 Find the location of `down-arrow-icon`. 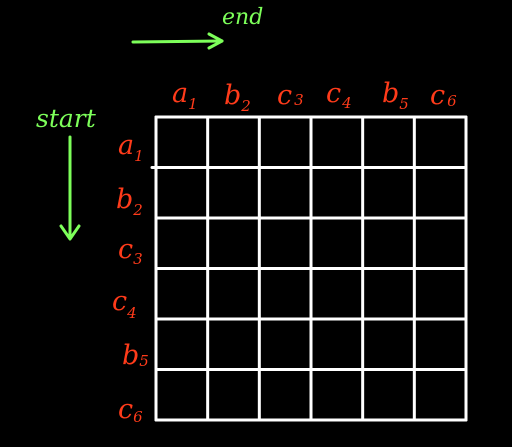

down-arrow-icon is located at coordinates (70, 188).